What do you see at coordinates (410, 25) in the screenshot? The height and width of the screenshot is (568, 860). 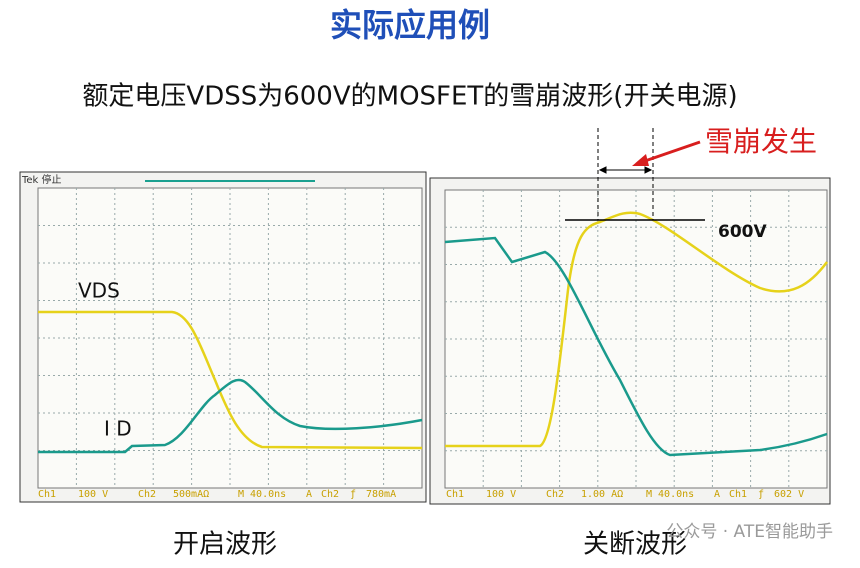 I see `title: 实际应用例` at bounding box center [410, 25].